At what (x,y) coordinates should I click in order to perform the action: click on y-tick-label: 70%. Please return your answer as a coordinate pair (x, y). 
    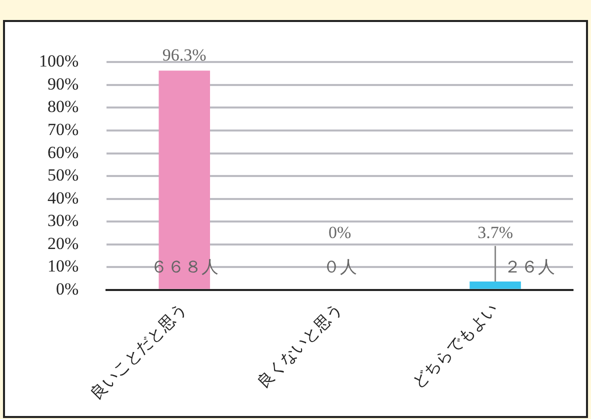
    Looking at the image, I should click on (63, 129).